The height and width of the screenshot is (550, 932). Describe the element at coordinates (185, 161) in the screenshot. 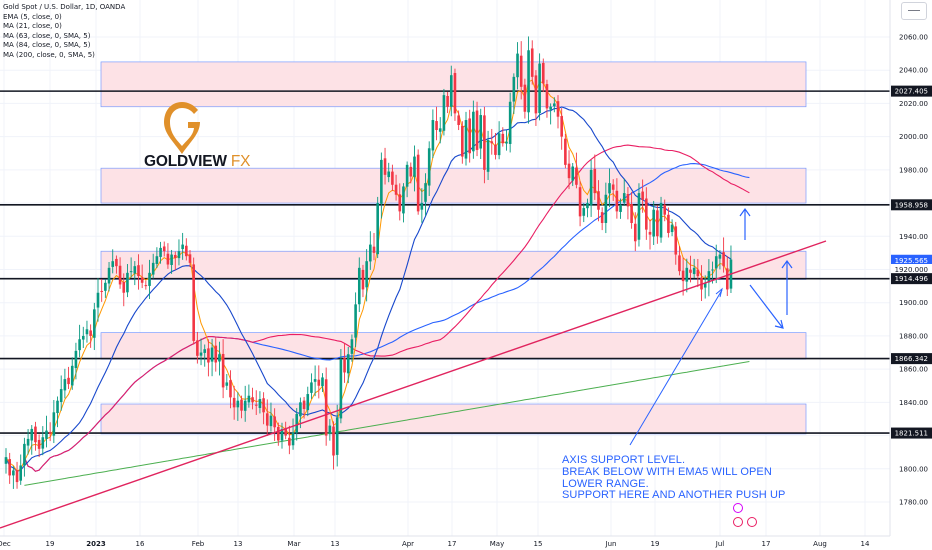

I see `brand-name: GOLDVIEW` at that location.